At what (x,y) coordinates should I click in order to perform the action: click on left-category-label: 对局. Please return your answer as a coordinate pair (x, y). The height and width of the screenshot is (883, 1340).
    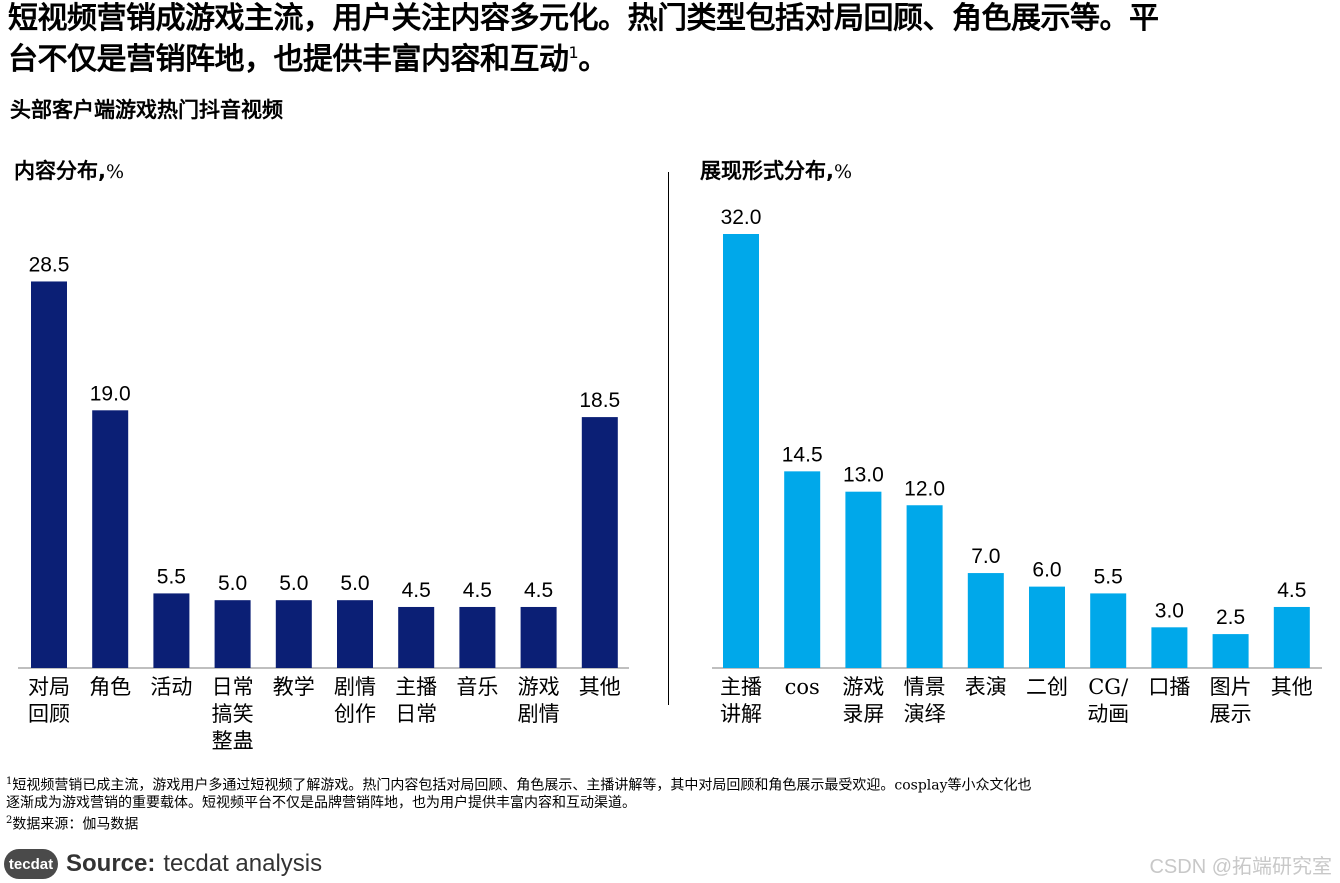
    Looking at the image, I should click on (49, 687).